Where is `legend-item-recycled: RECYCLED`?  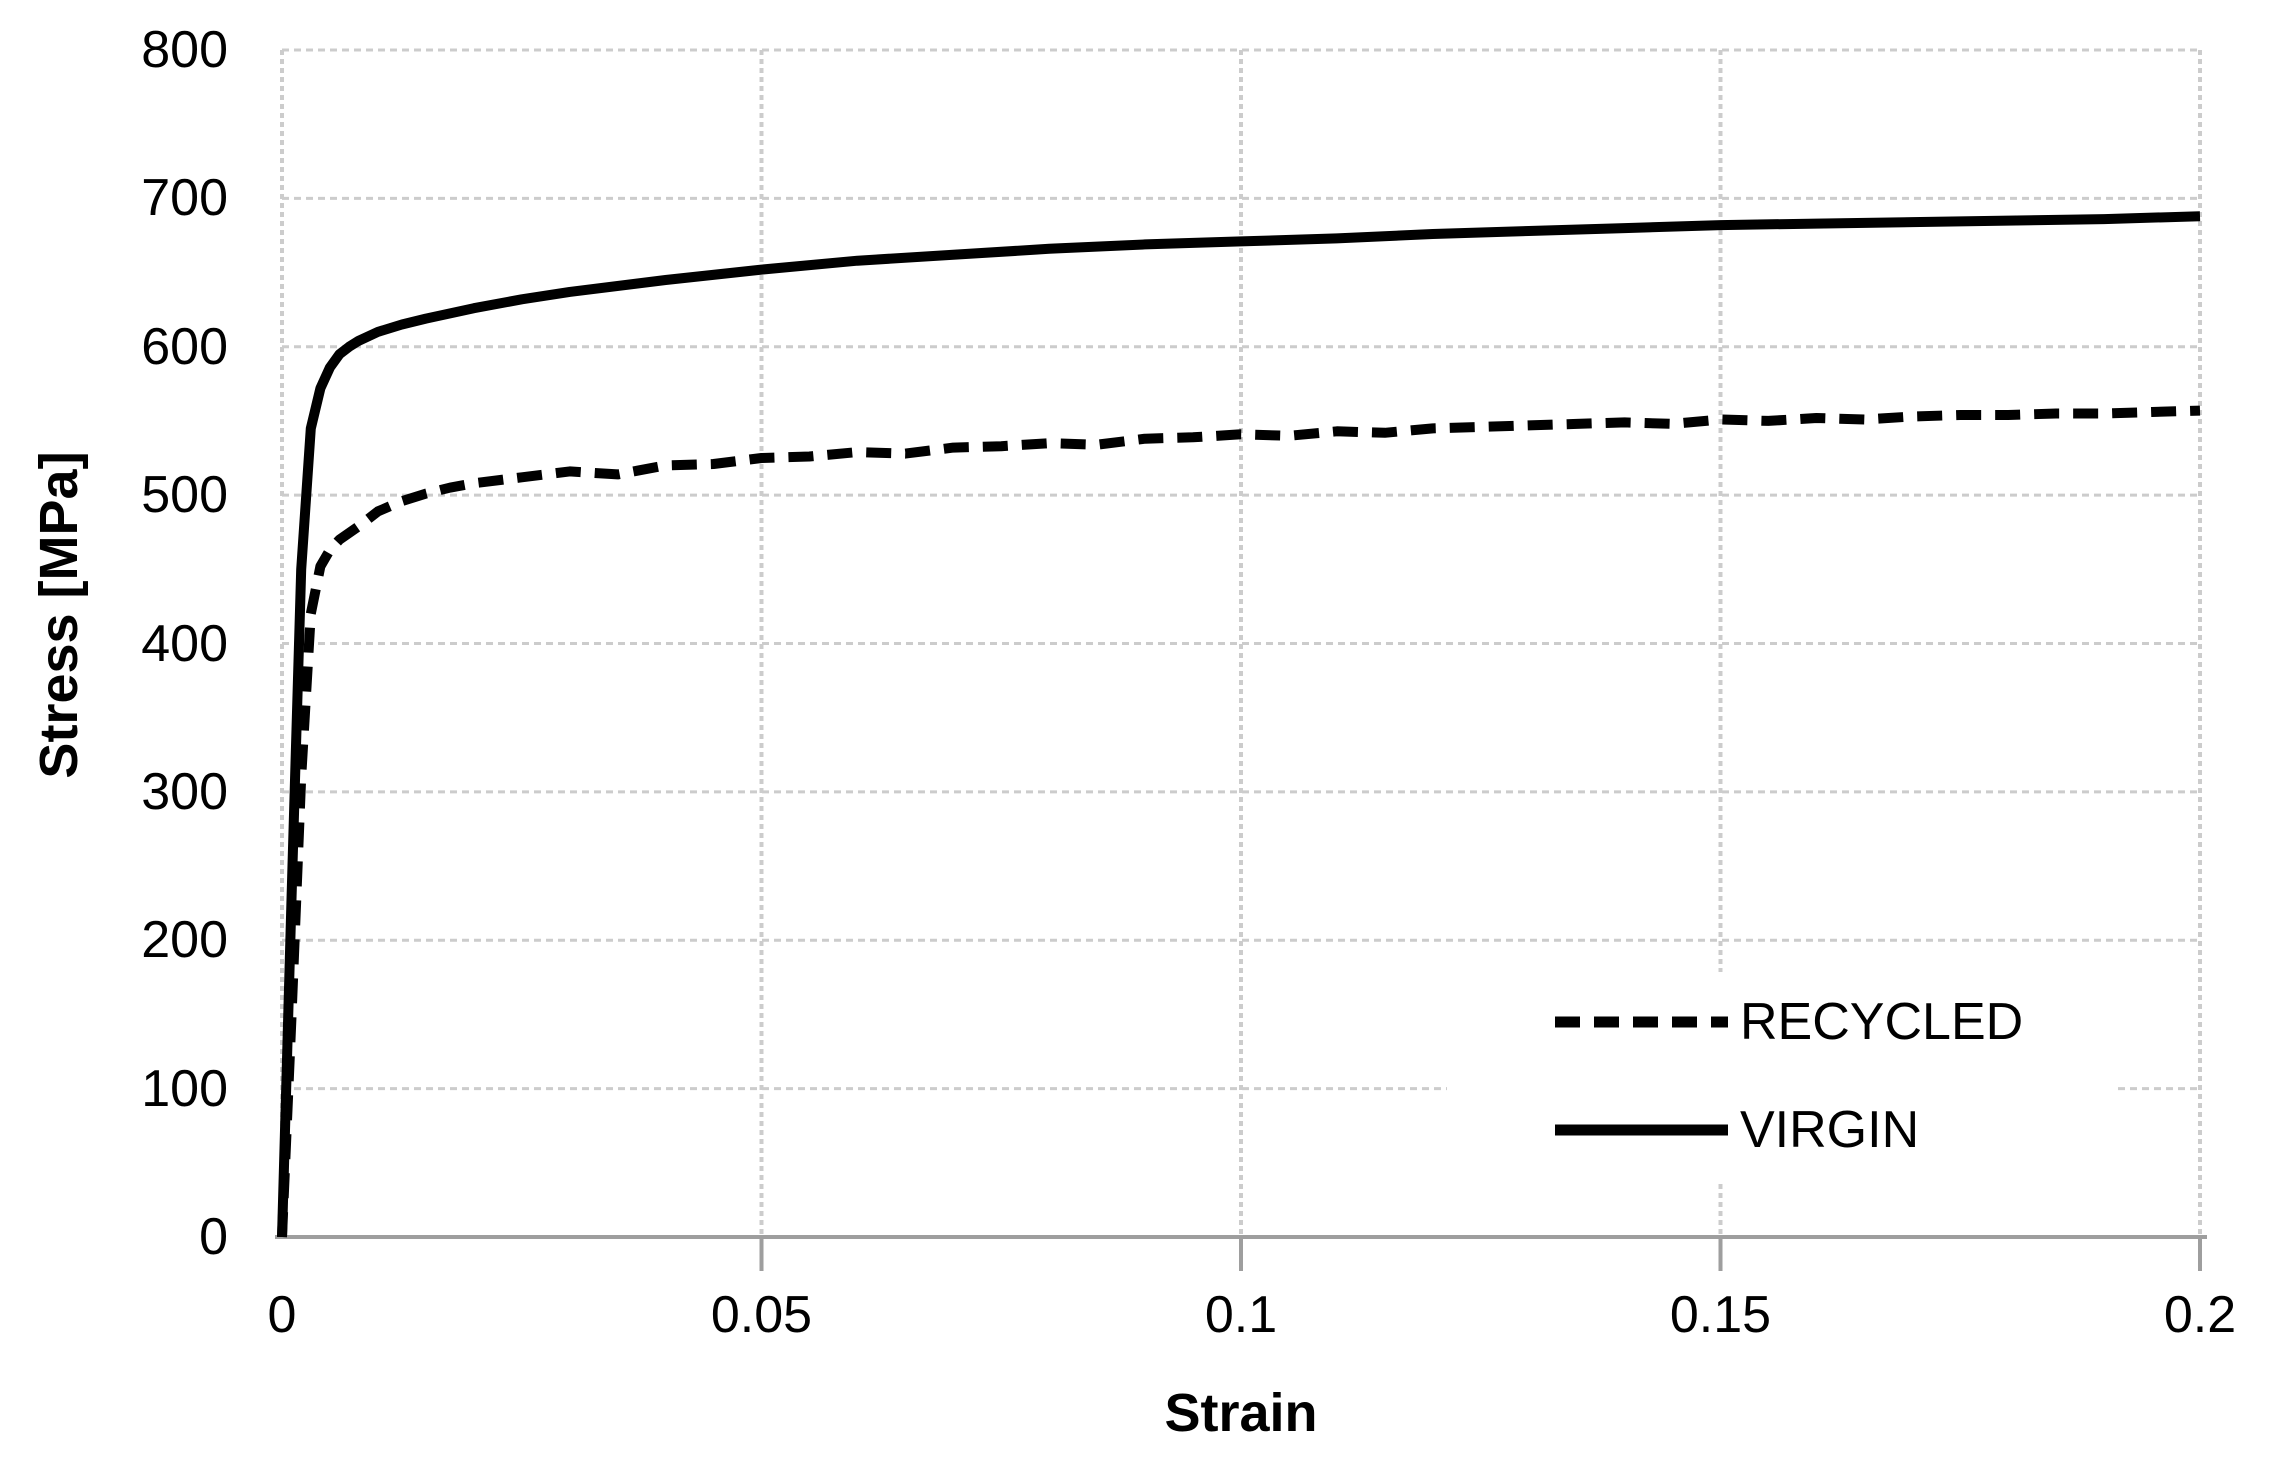 legend-item-recycled: RECYCLED is located at coordinates (1789, 1022).